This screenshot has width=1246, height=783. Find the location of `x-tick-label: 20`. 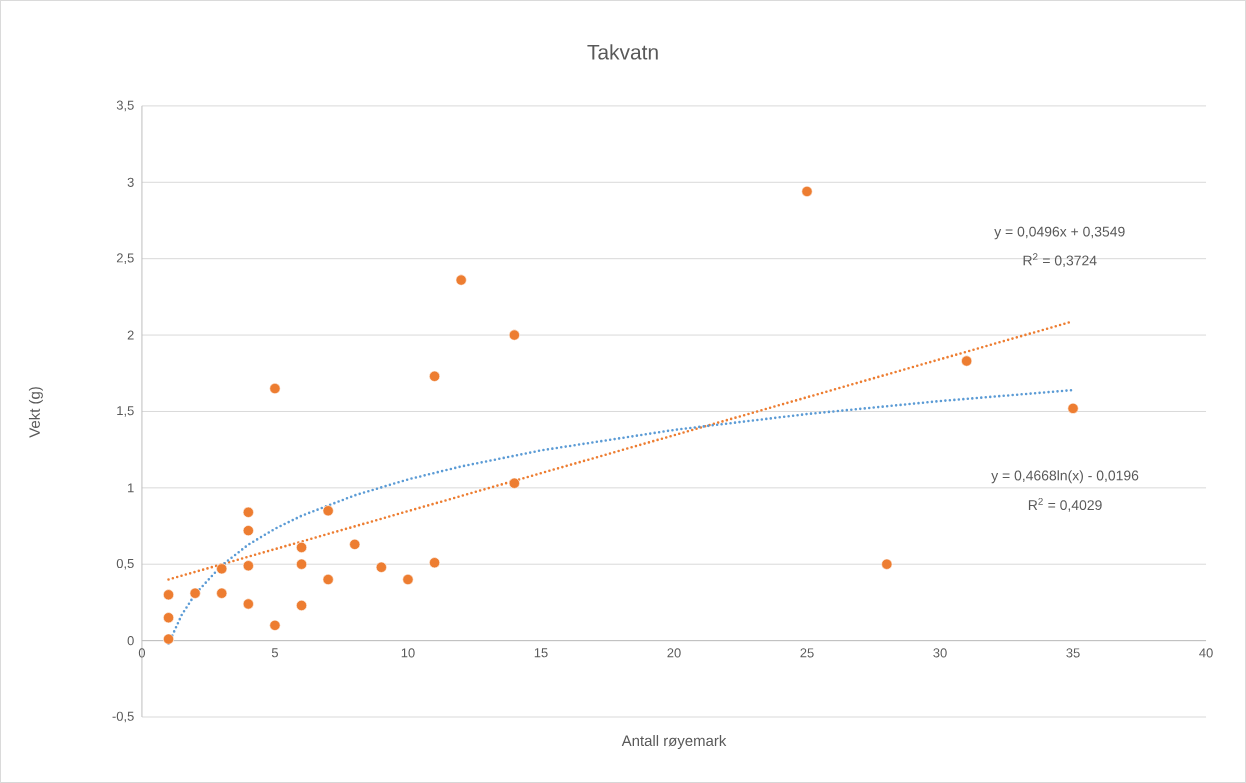

x-tick-label: 20 is located at coordinates (674, 653).